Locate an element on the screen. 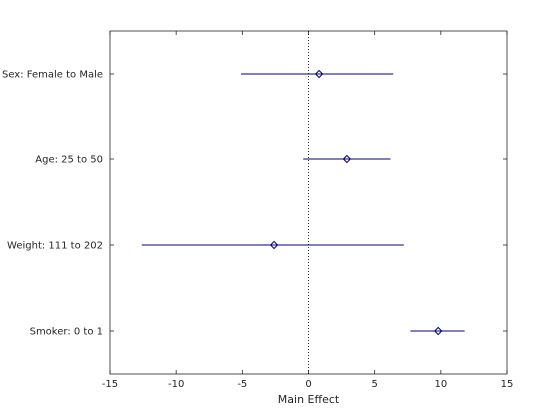 The image size is (560, 420). x-tick-label: 15 is located at coordinates (507, 384).